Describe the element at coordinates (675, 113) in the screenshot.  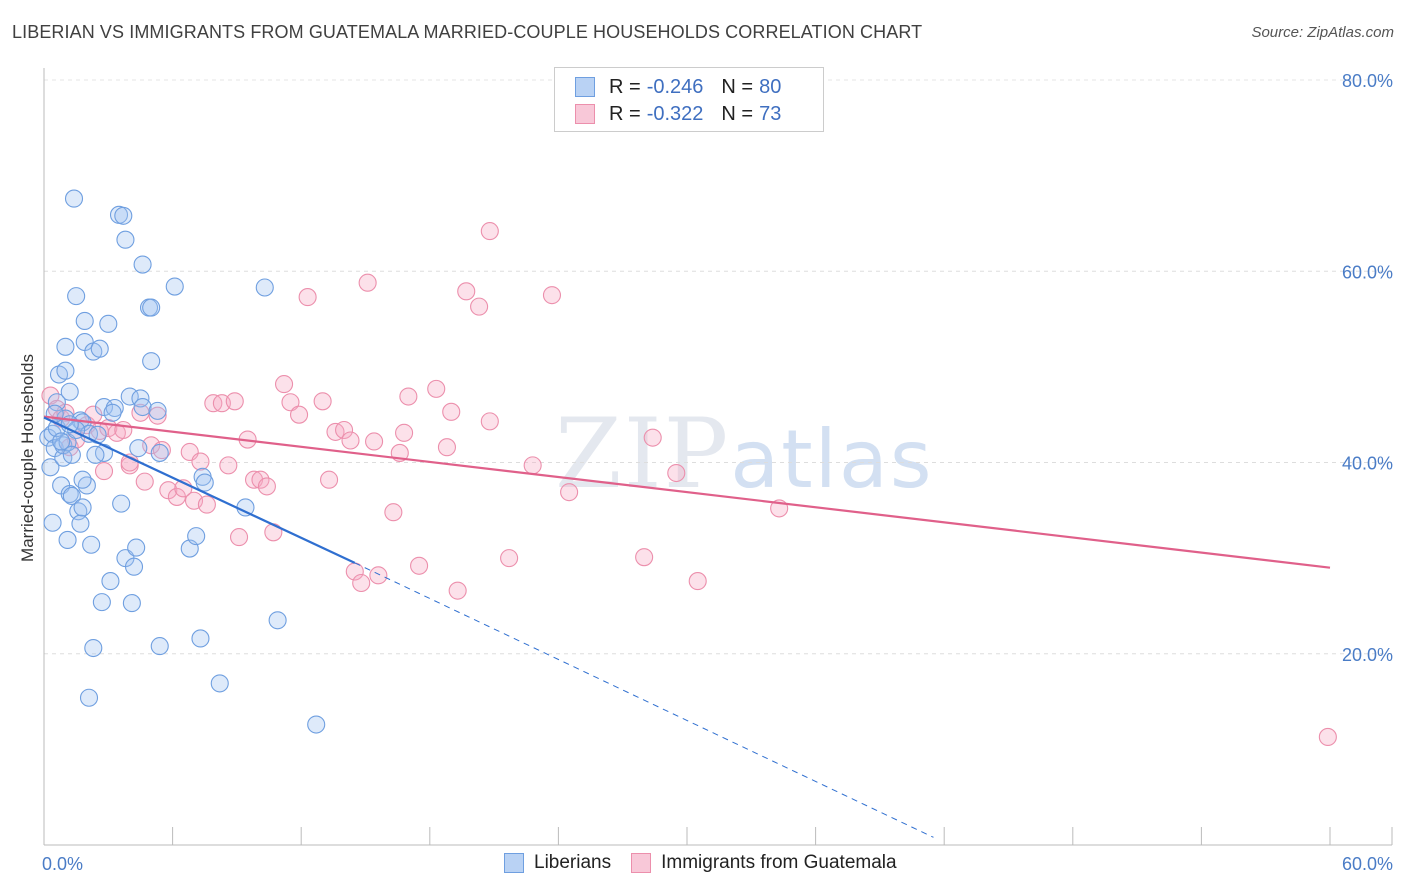
I see `legend-r-value: -0.322` at that location.